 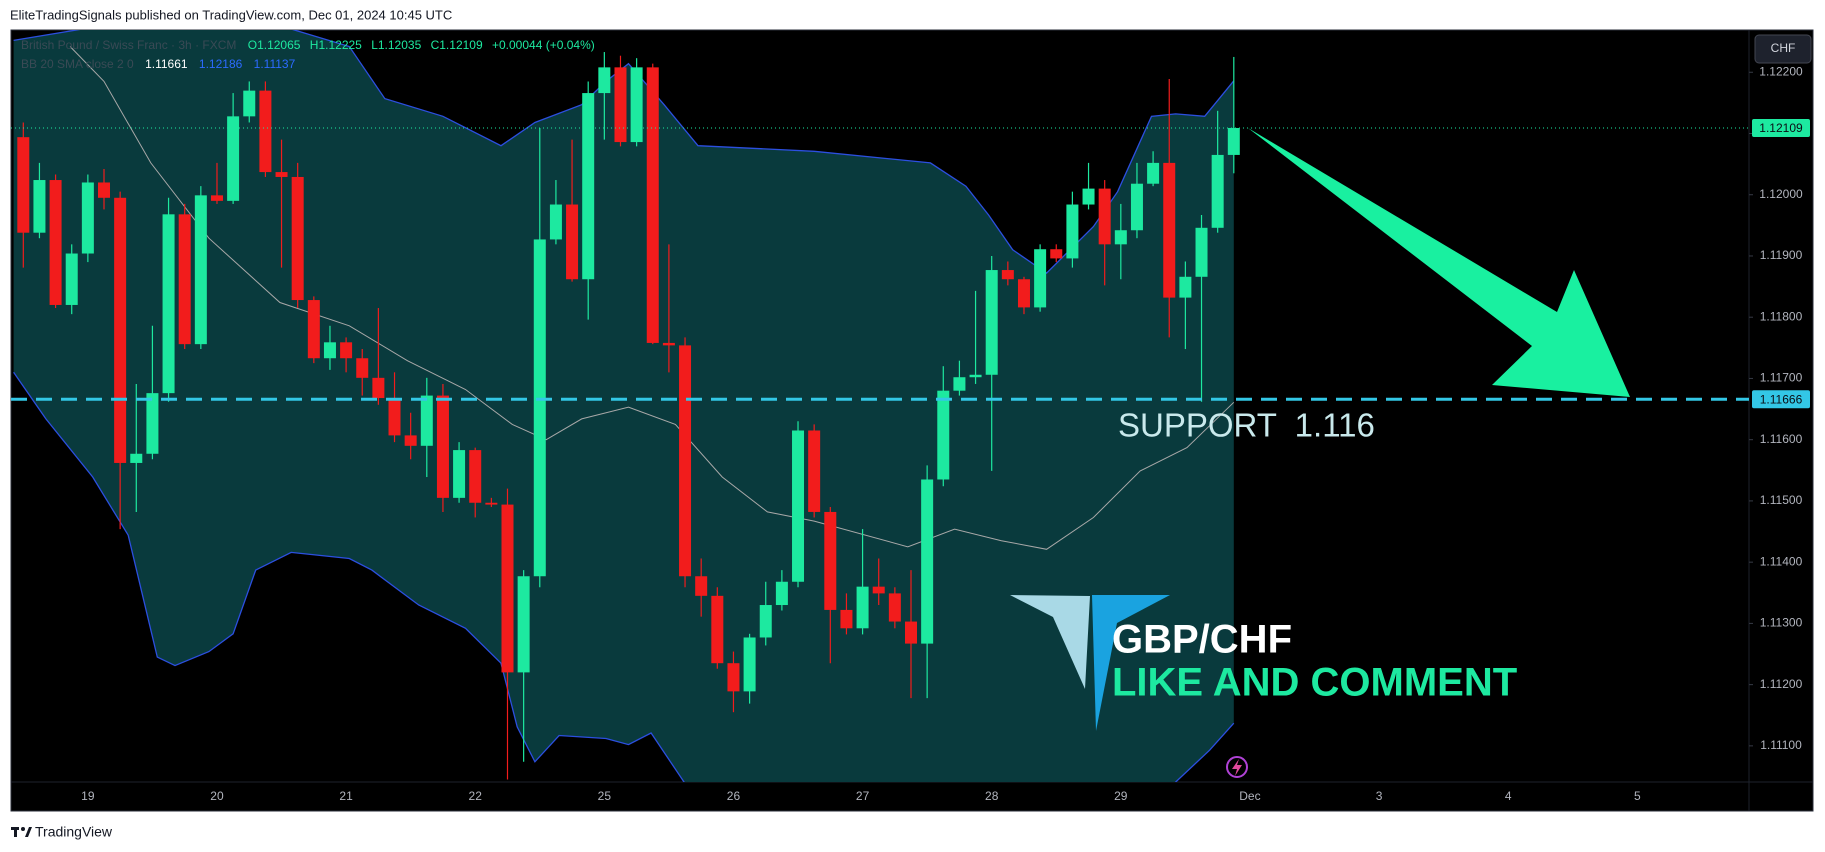 I want to click on alert-bolt, so click(x=1237, y=767).